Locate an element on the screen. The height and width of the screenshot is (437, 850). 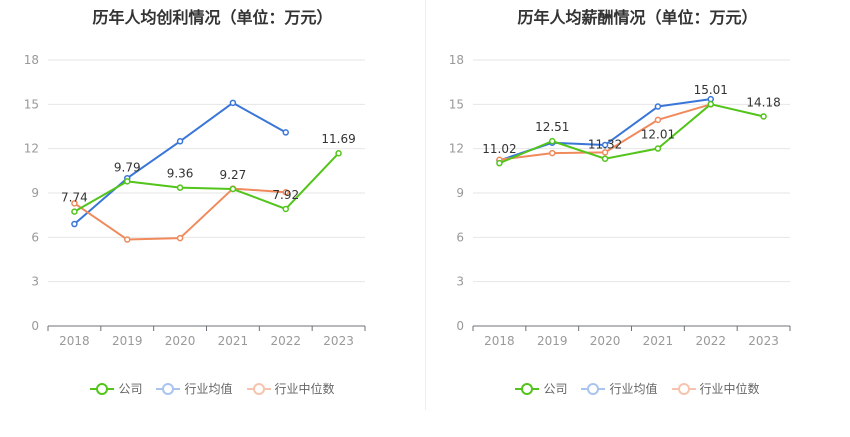
panel-divider is located at coordinates (425, 205).